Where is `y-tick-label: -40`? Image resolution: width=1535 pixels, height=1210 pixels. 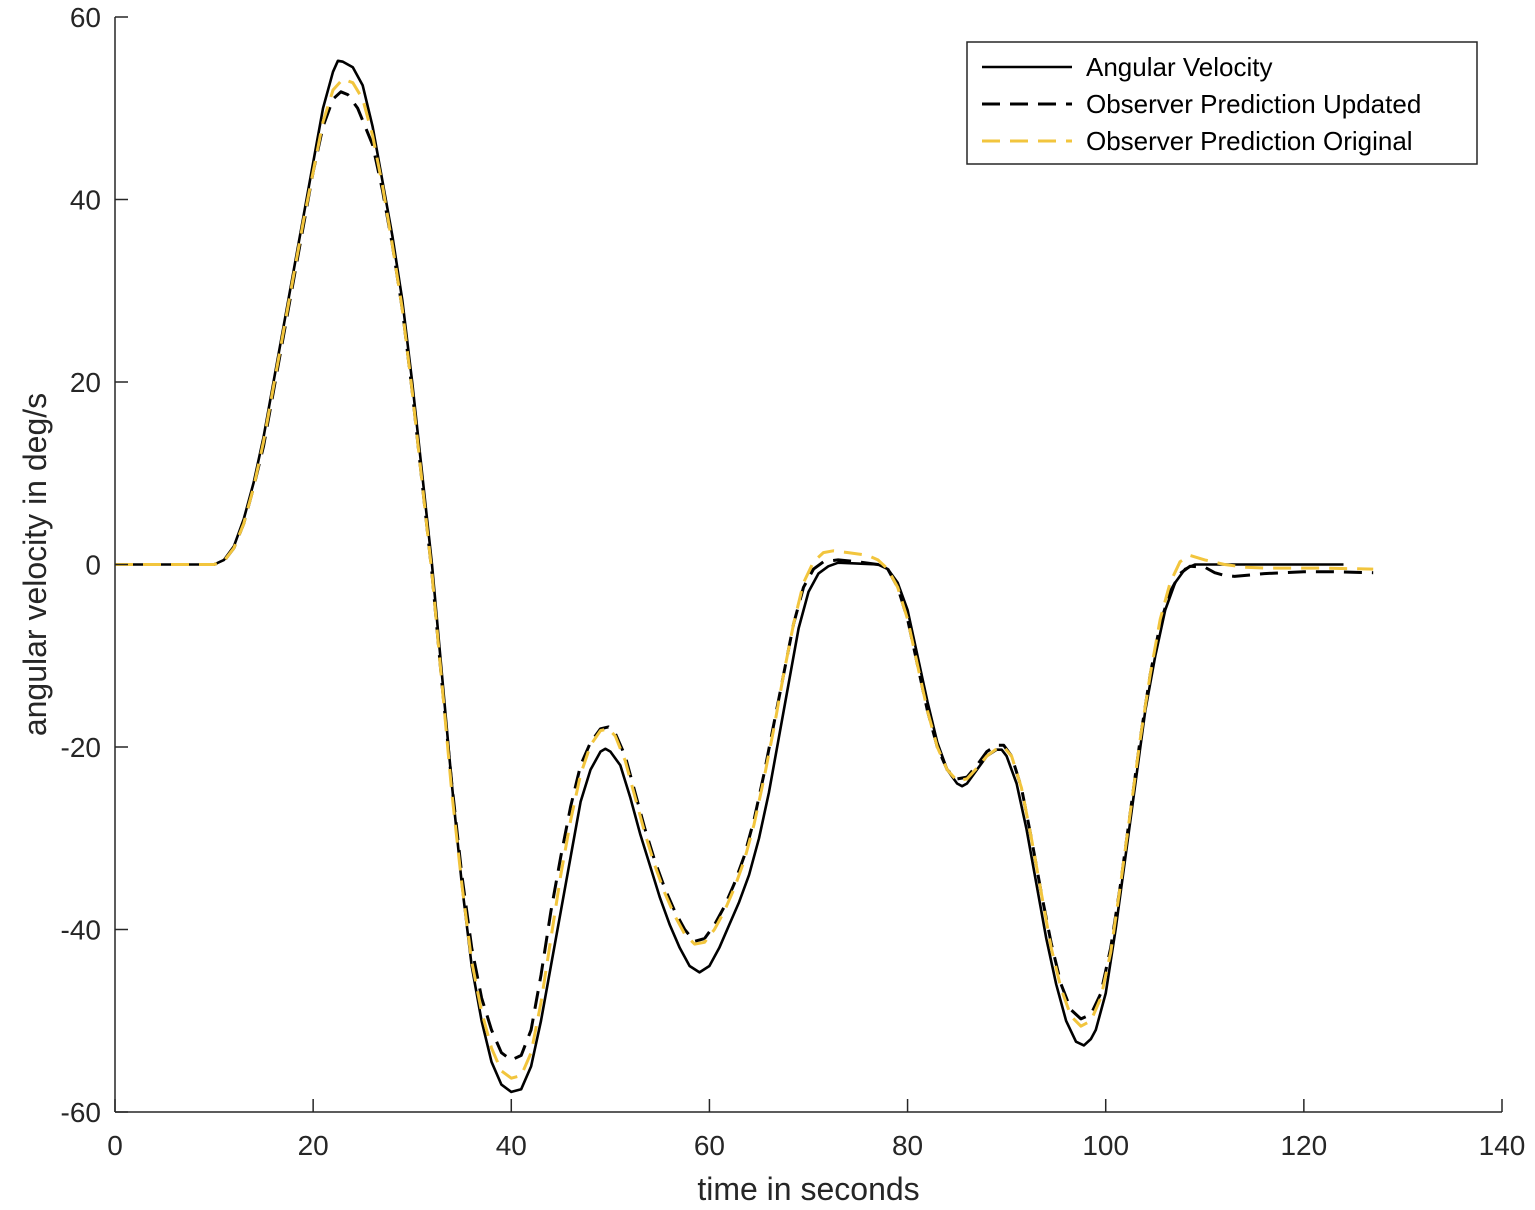
y-tick-label: -40 is located at coordinates (81, 930).